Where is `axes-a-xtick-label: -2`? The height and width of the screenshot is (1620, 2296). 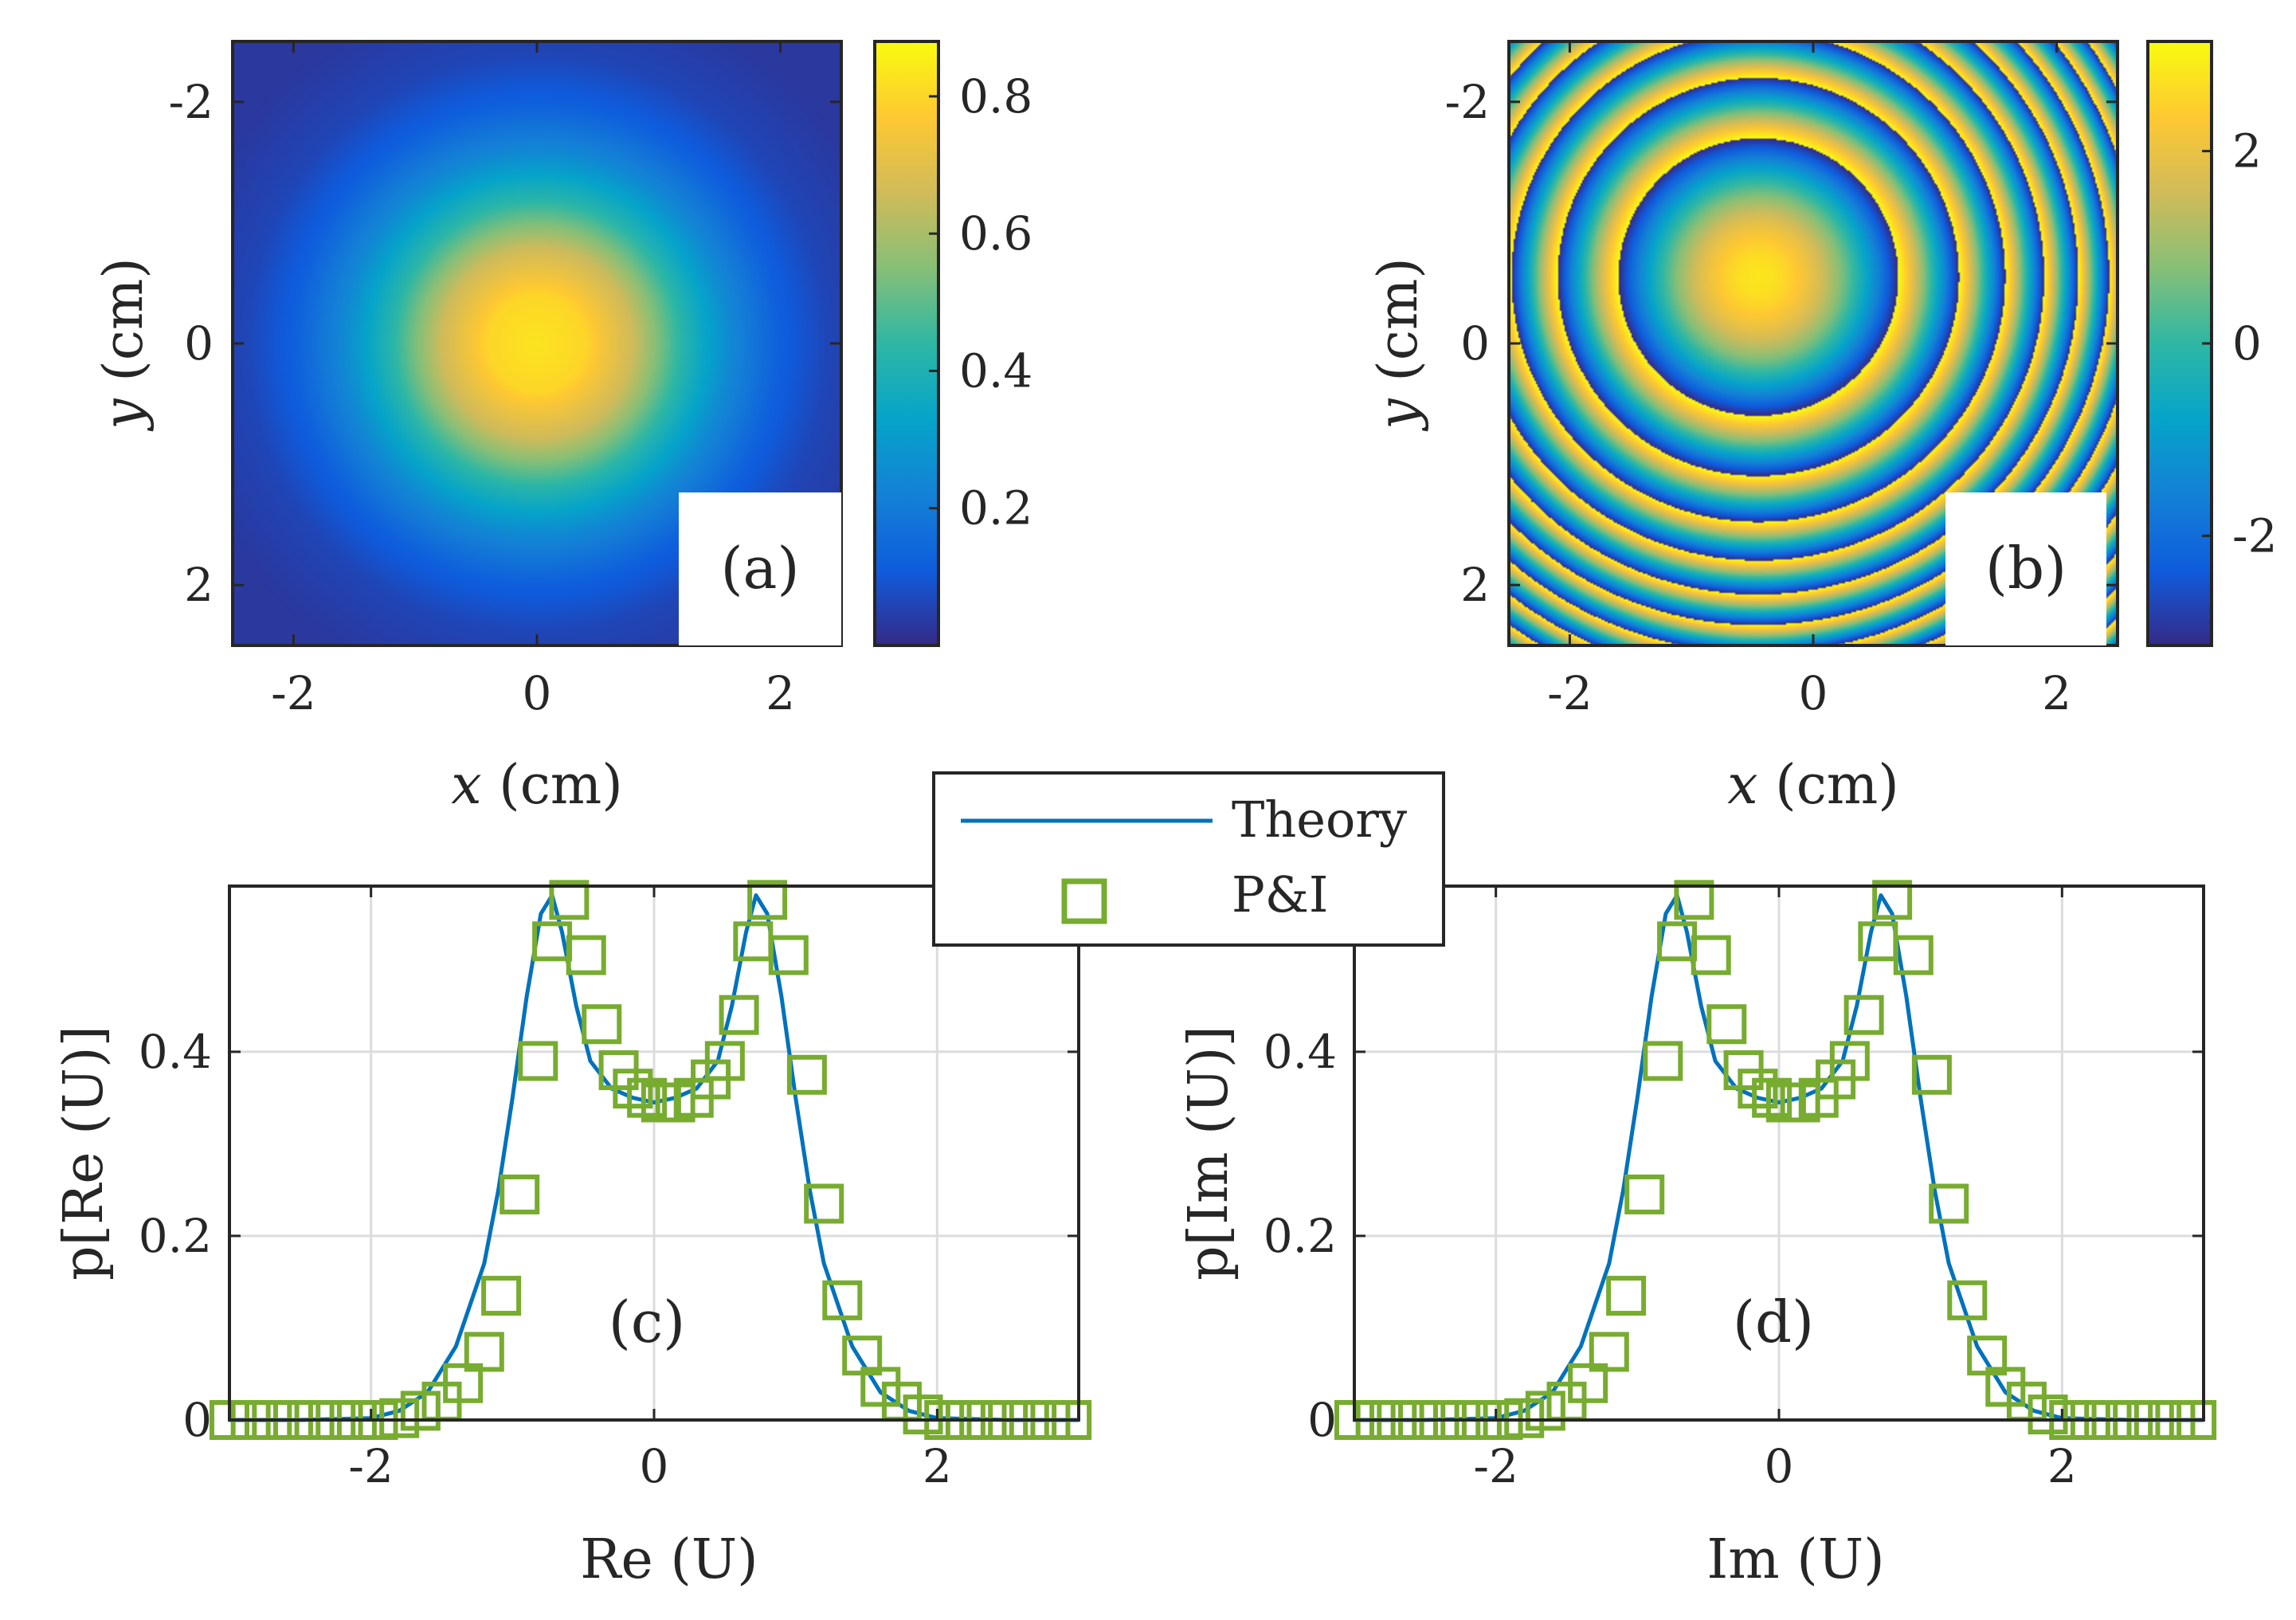
axes-a-xtick-label: -2 is located at coordinates (294, 693).